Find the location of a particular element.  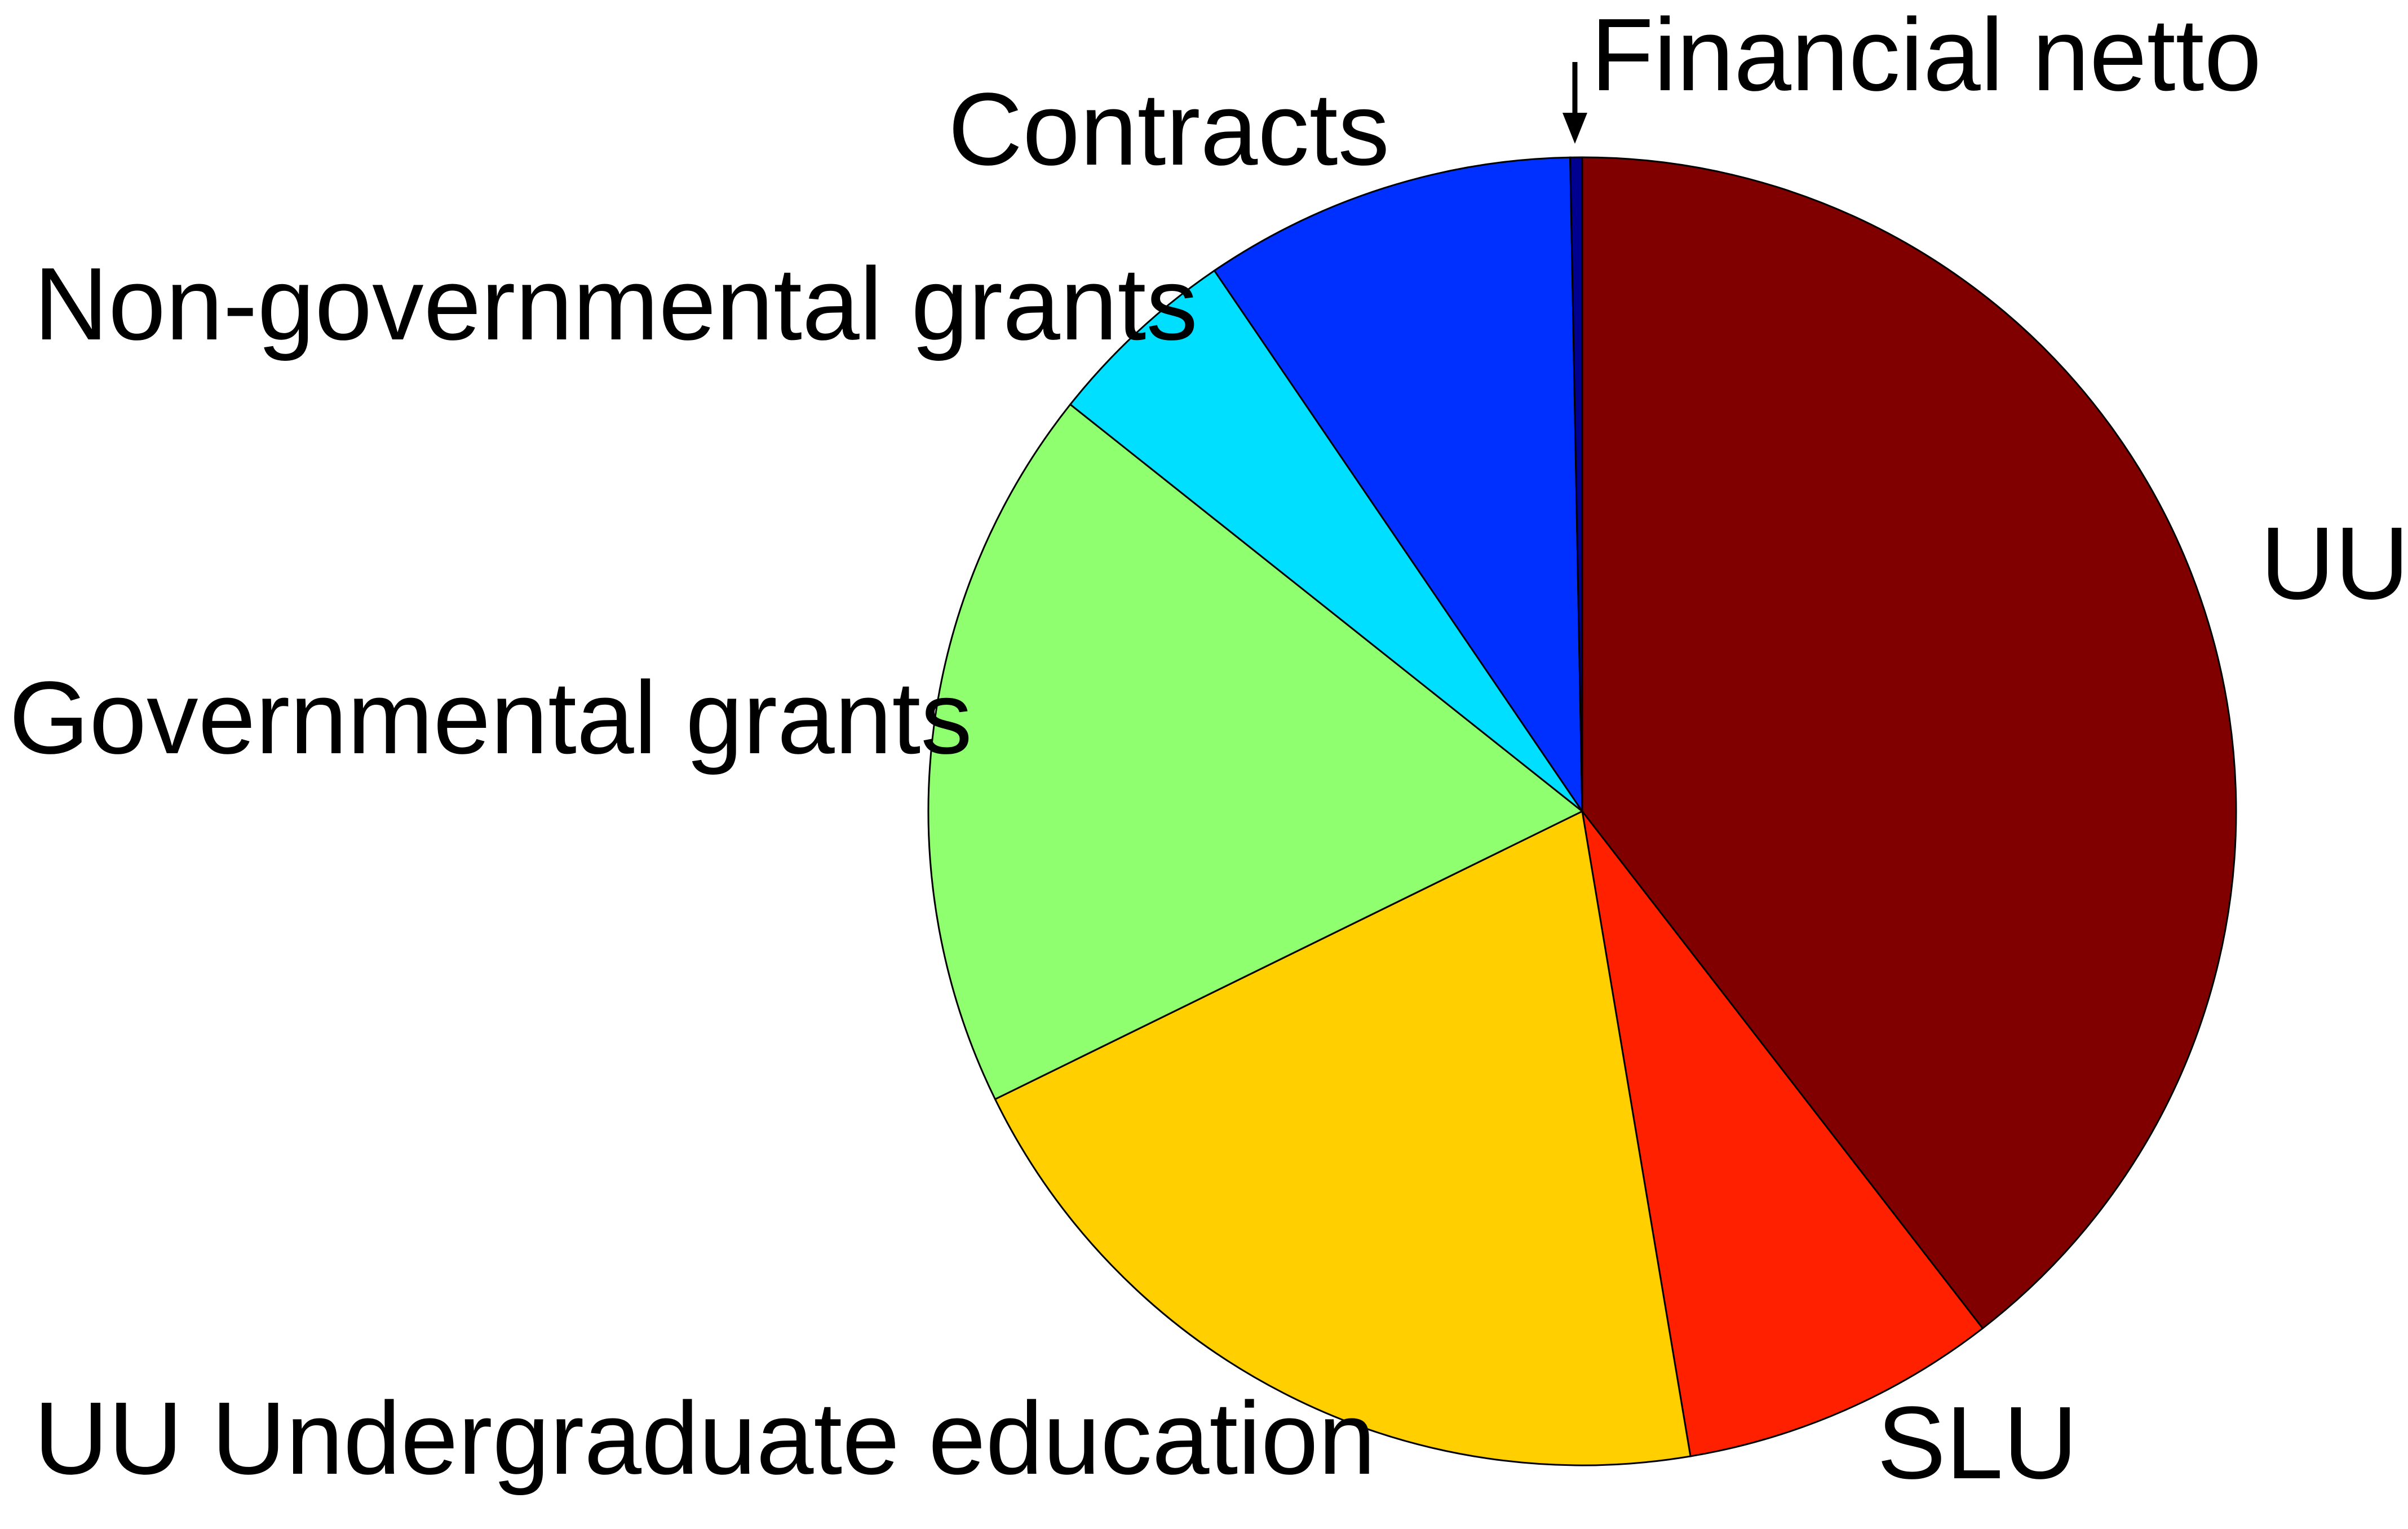

slice-uu-undergraduate-education is located at coordinates (1343, 1138).